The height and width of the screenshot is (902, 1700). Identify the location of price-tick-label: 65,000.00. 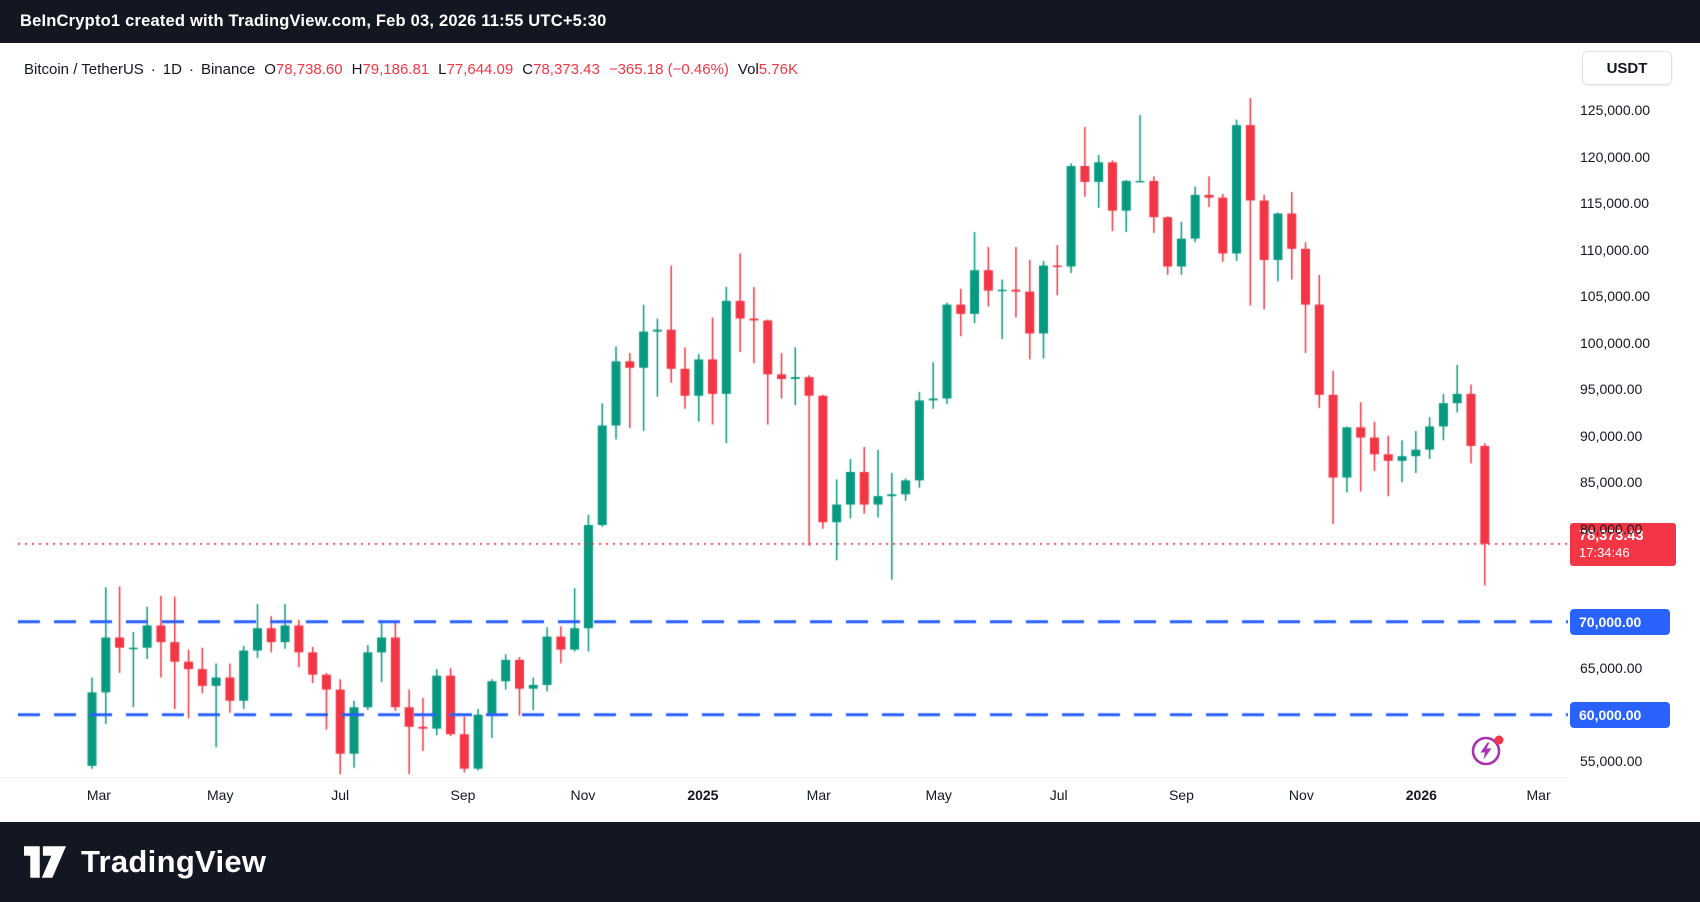
(1611, 668).